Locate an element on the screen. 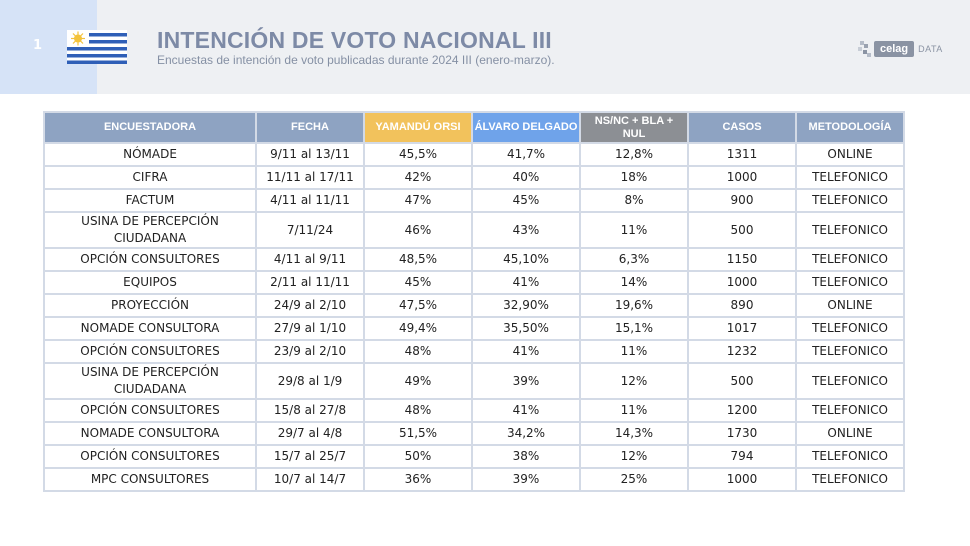 This screenshot has height=546, width=970. cell-nsnc: 14,3% is located at coordinates (634, 433).